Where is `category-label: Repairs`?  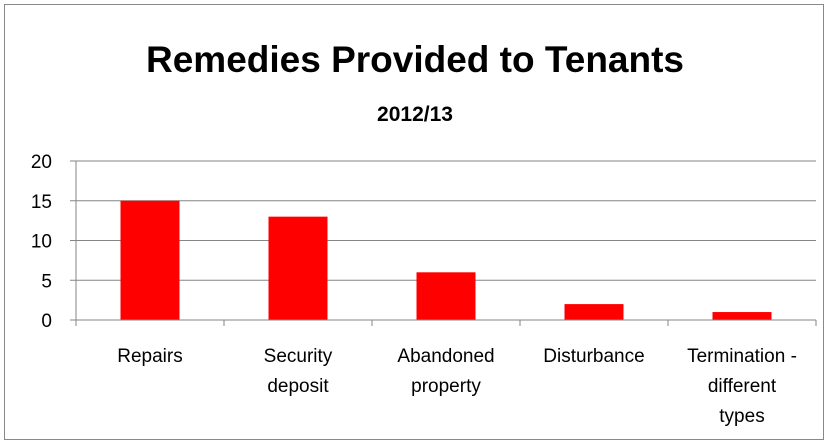
category-label: Repairs is located at coordinates (149, 356).